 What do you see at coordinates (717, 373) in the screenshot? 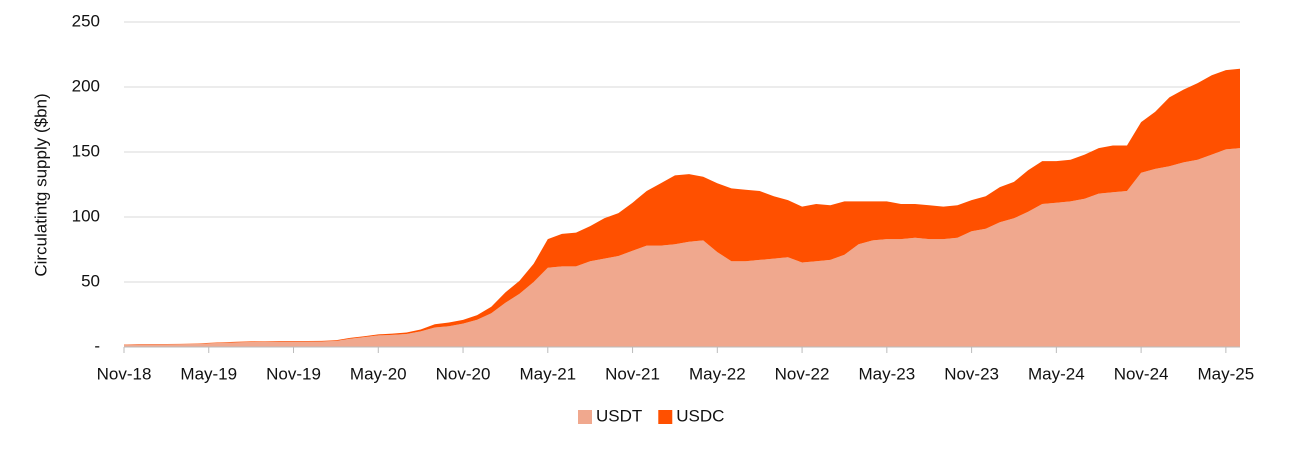
I see `x-tick-label: May-22` at bounding box center [717, 373].